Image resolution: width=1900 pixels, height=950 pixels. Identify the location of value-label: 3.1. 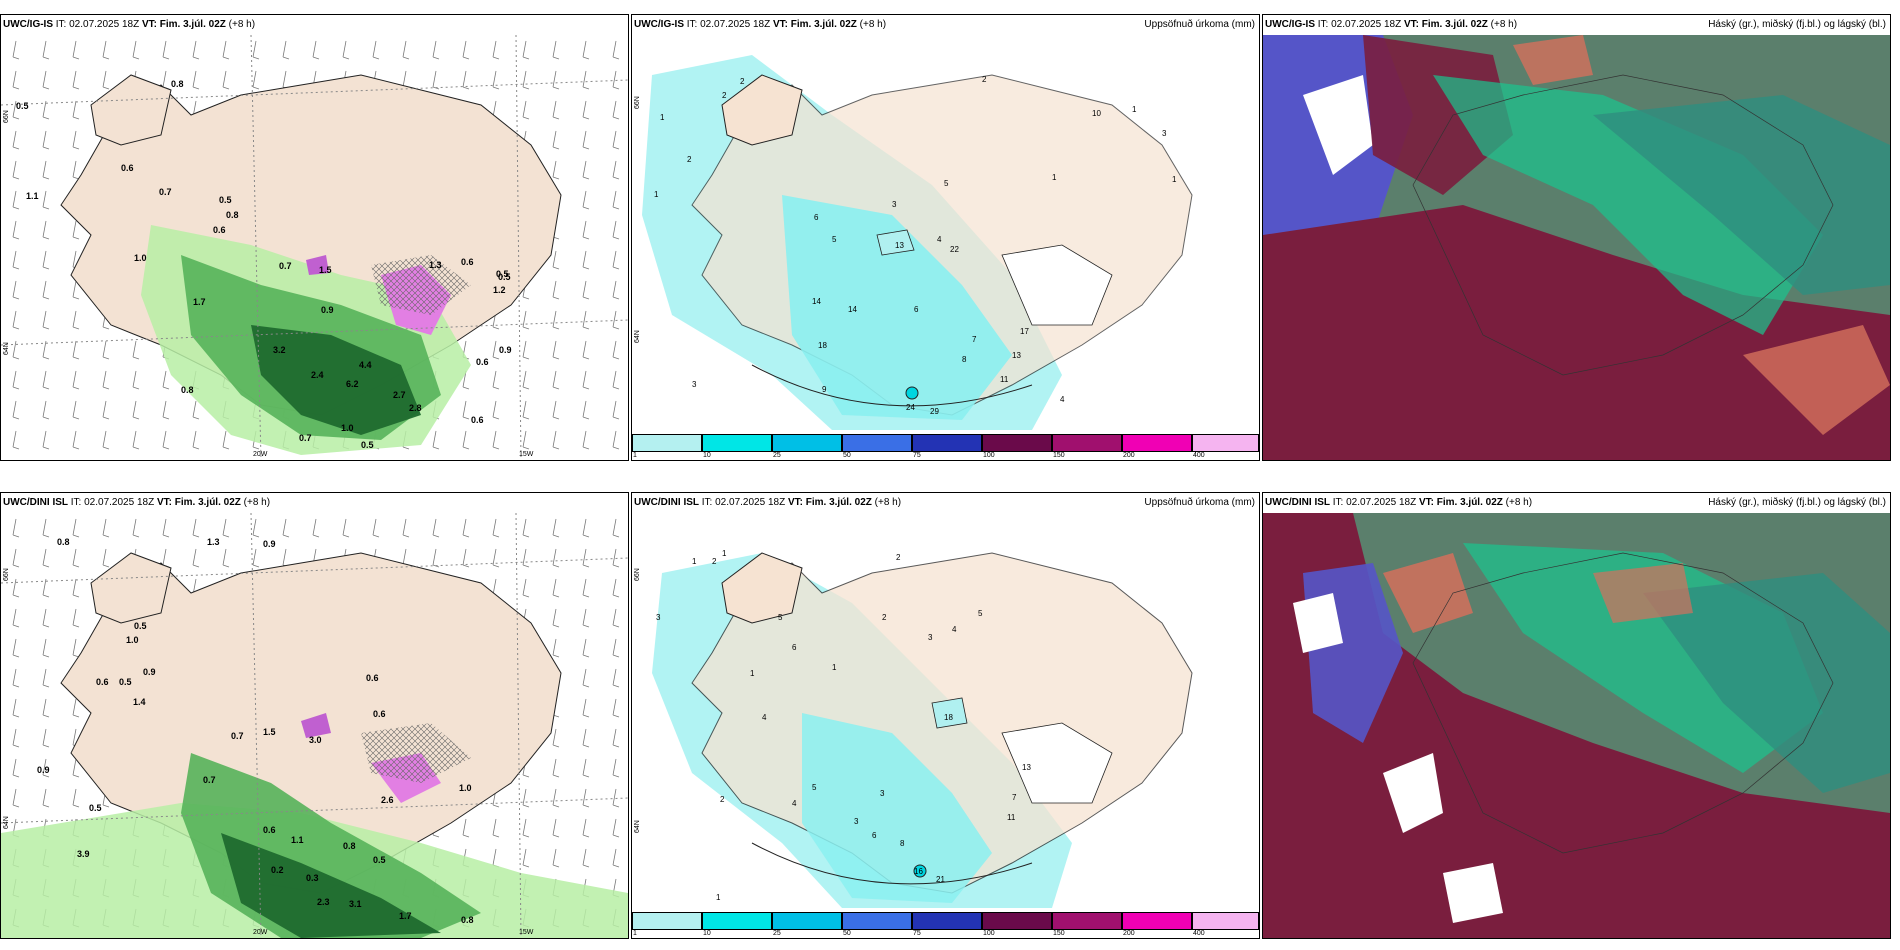
(355, 904).